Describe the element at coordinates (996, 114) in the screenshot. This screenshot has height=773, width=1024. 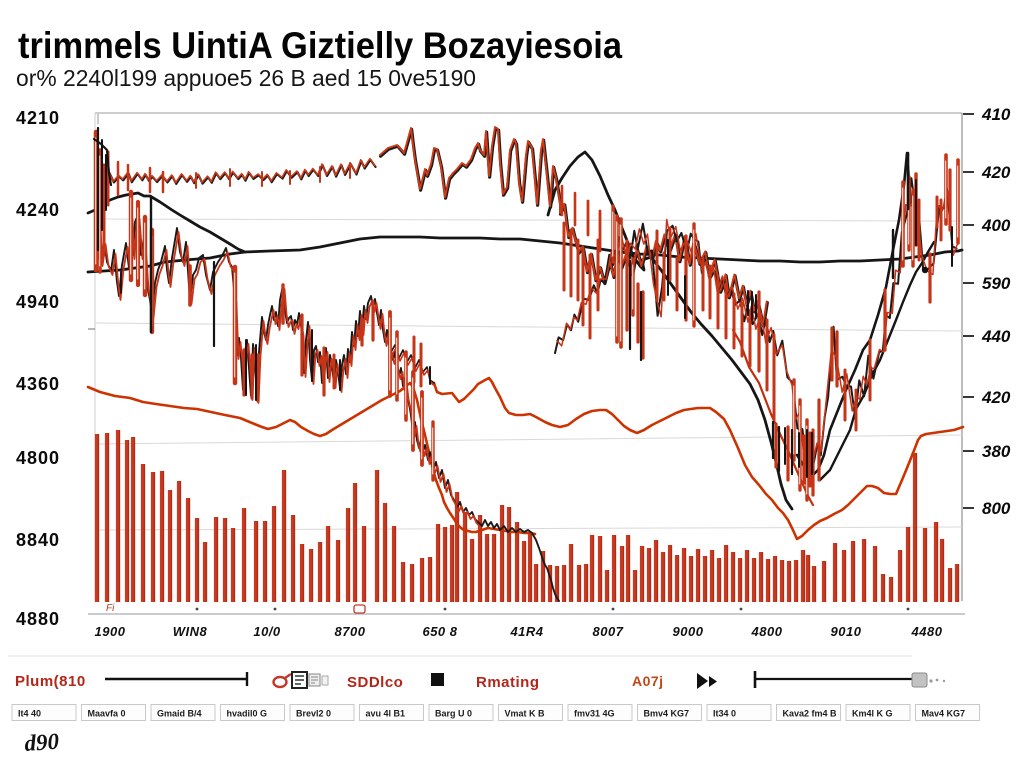
I see `svg-text: 410` at that location.